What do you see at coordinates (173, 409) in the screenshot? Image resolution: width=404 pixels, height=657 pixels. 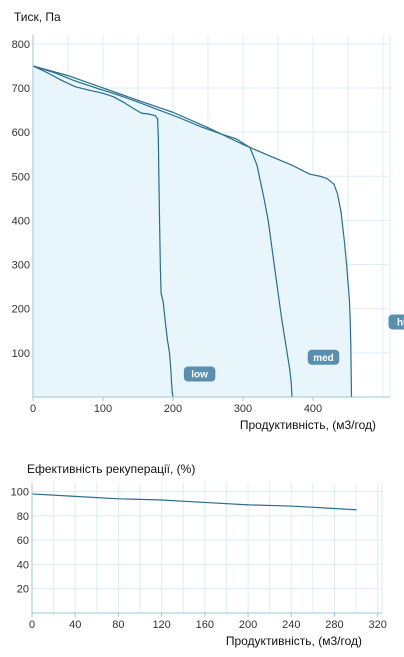 I see `x-tick-label: 200` at bounding box center [173, 409].